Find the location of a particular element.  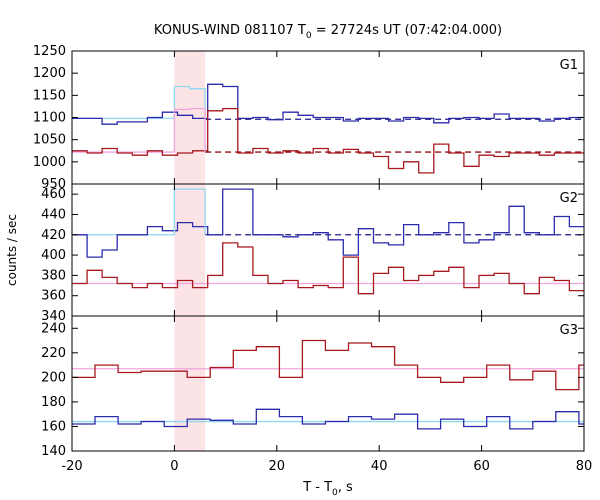

y-tick-label: 950 is located at coordinates (53, 184).